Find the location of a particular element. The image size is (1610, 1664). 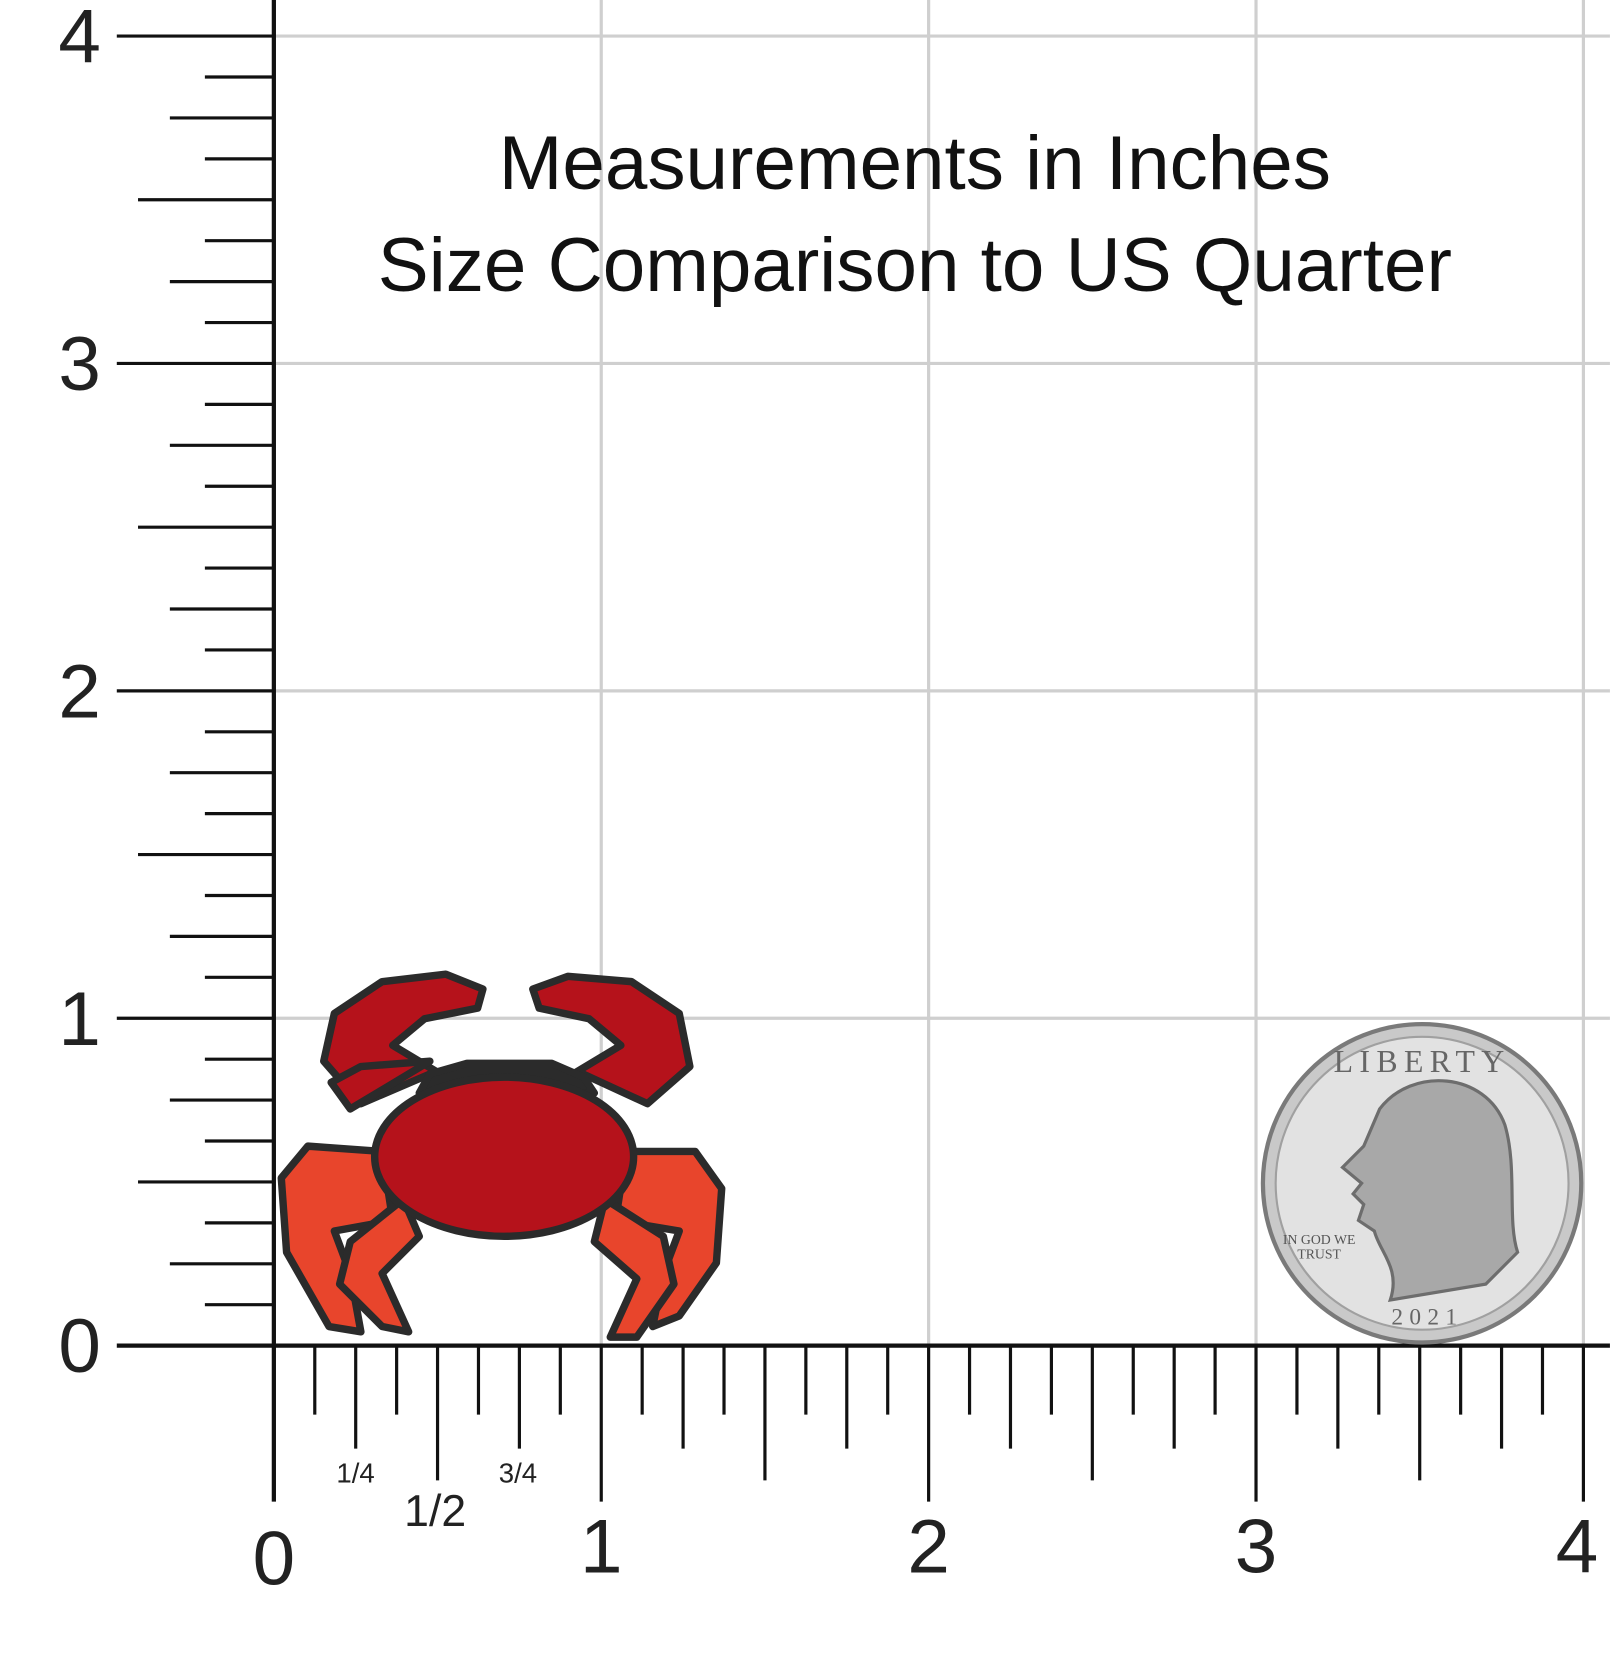

fraction-label: 1/4 is located at coordinates (355, 1473).